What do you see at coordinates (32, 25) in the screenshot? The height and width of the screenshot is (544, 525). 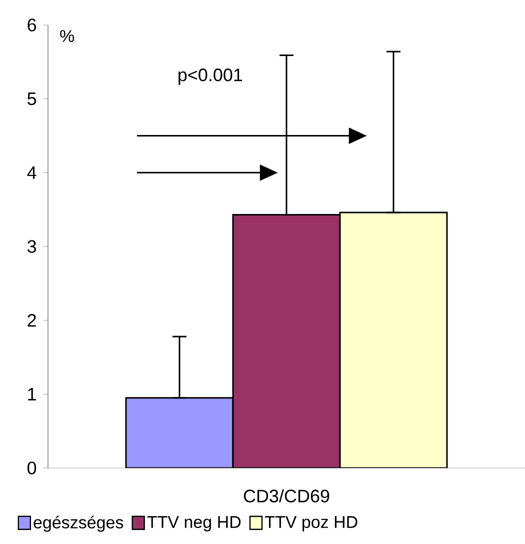 I see `y-tick-label: 6` at bounding box center [32, 25].